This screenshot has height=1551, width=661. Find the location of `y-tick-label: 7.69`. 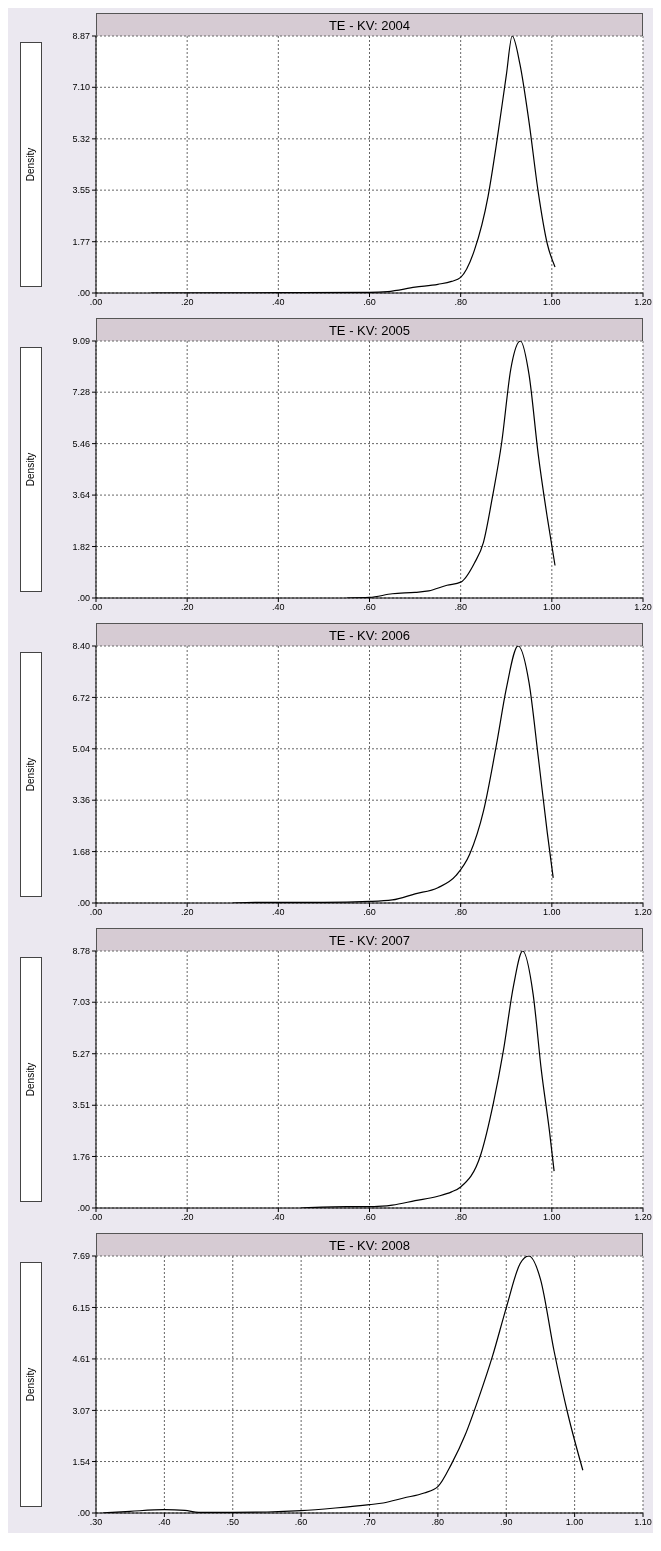

y-tick-label: 7.69 is located at coordinates (81, 1256).